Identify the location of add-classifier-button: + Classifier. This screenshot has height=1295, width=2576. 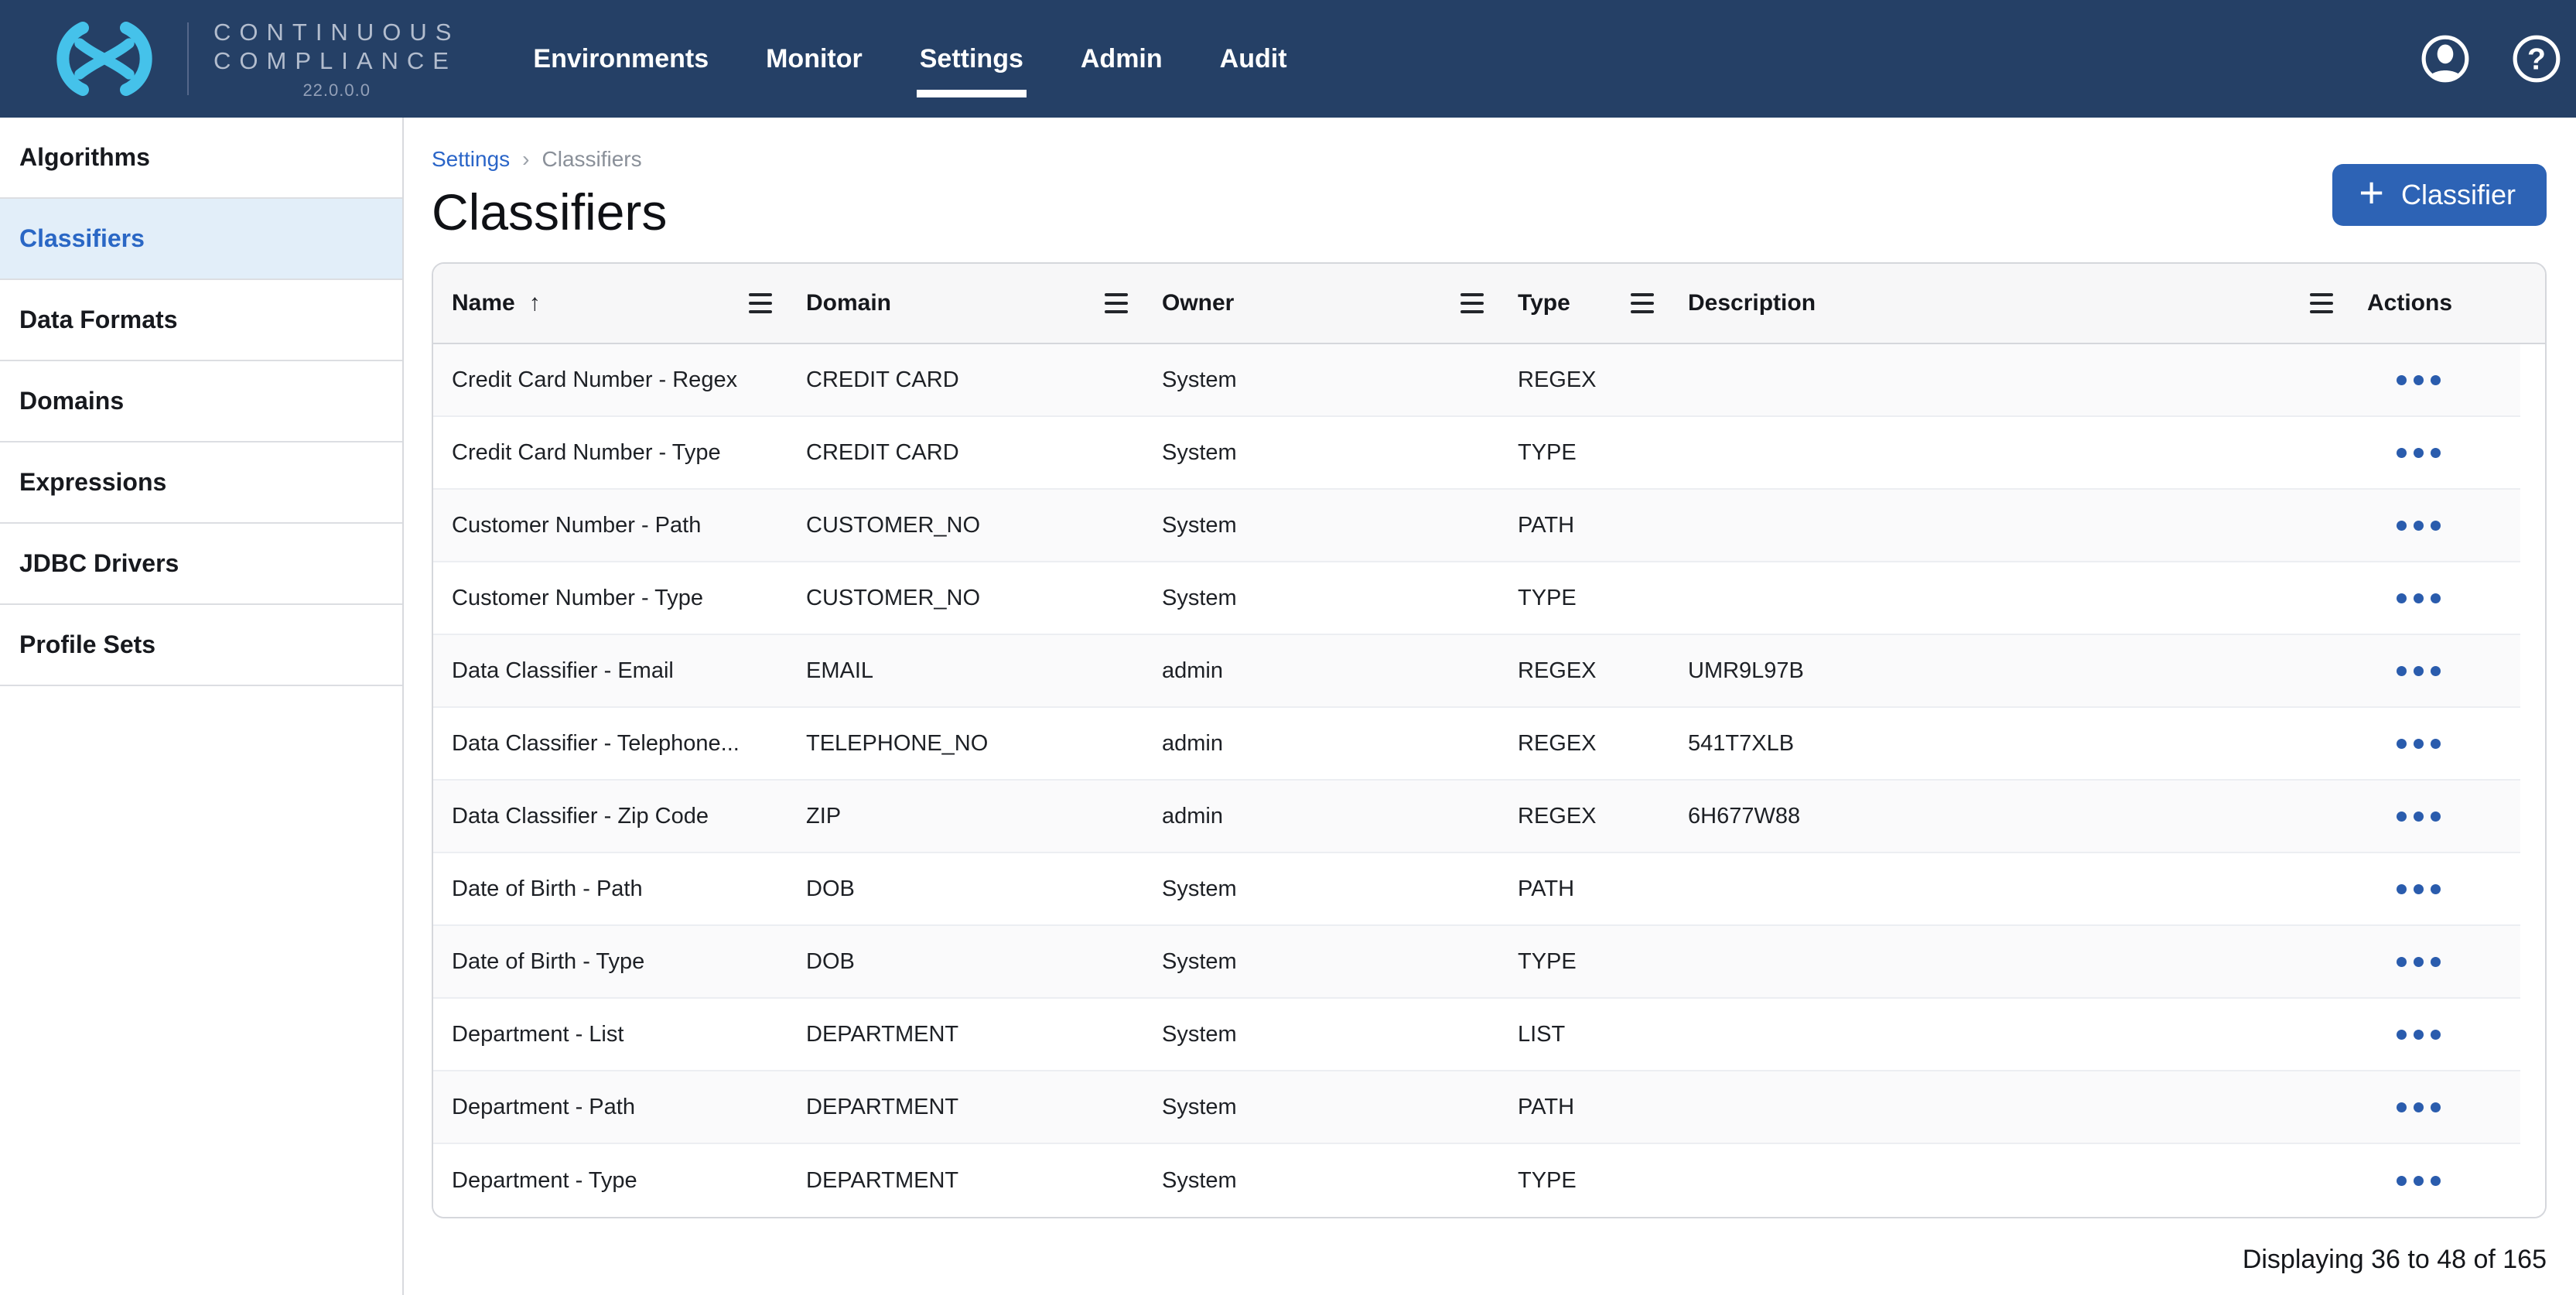
(2439, 195).